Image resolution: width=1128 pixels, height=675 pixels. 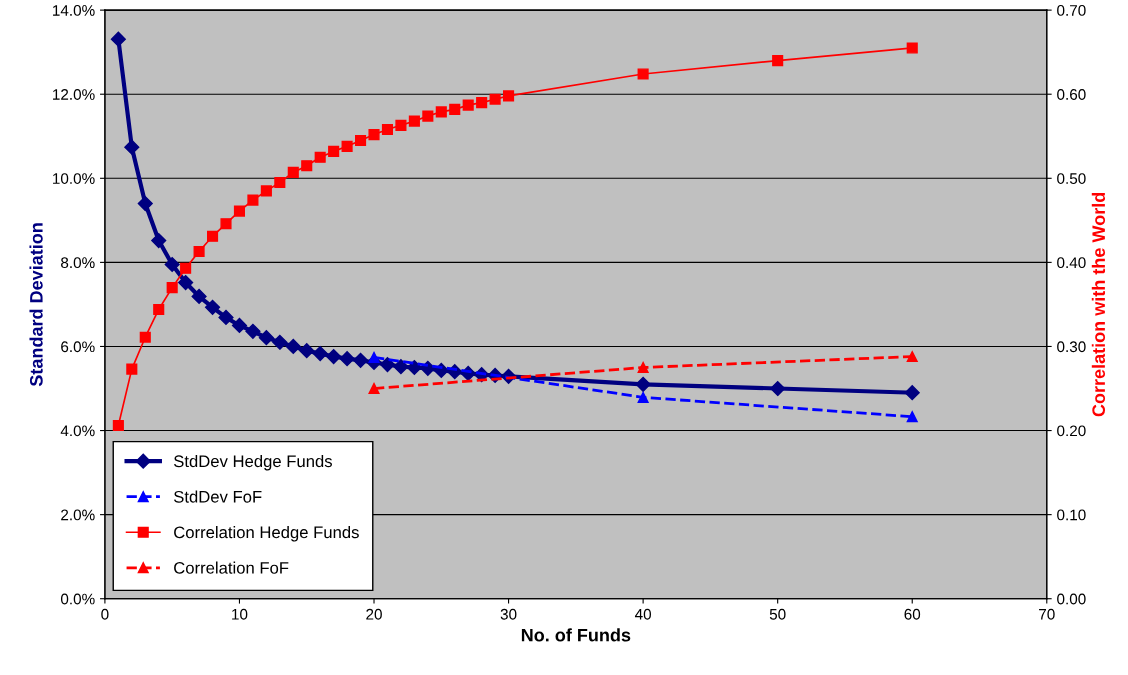 I want to click on x-tick-label: 30, so click(x=508, y=614).